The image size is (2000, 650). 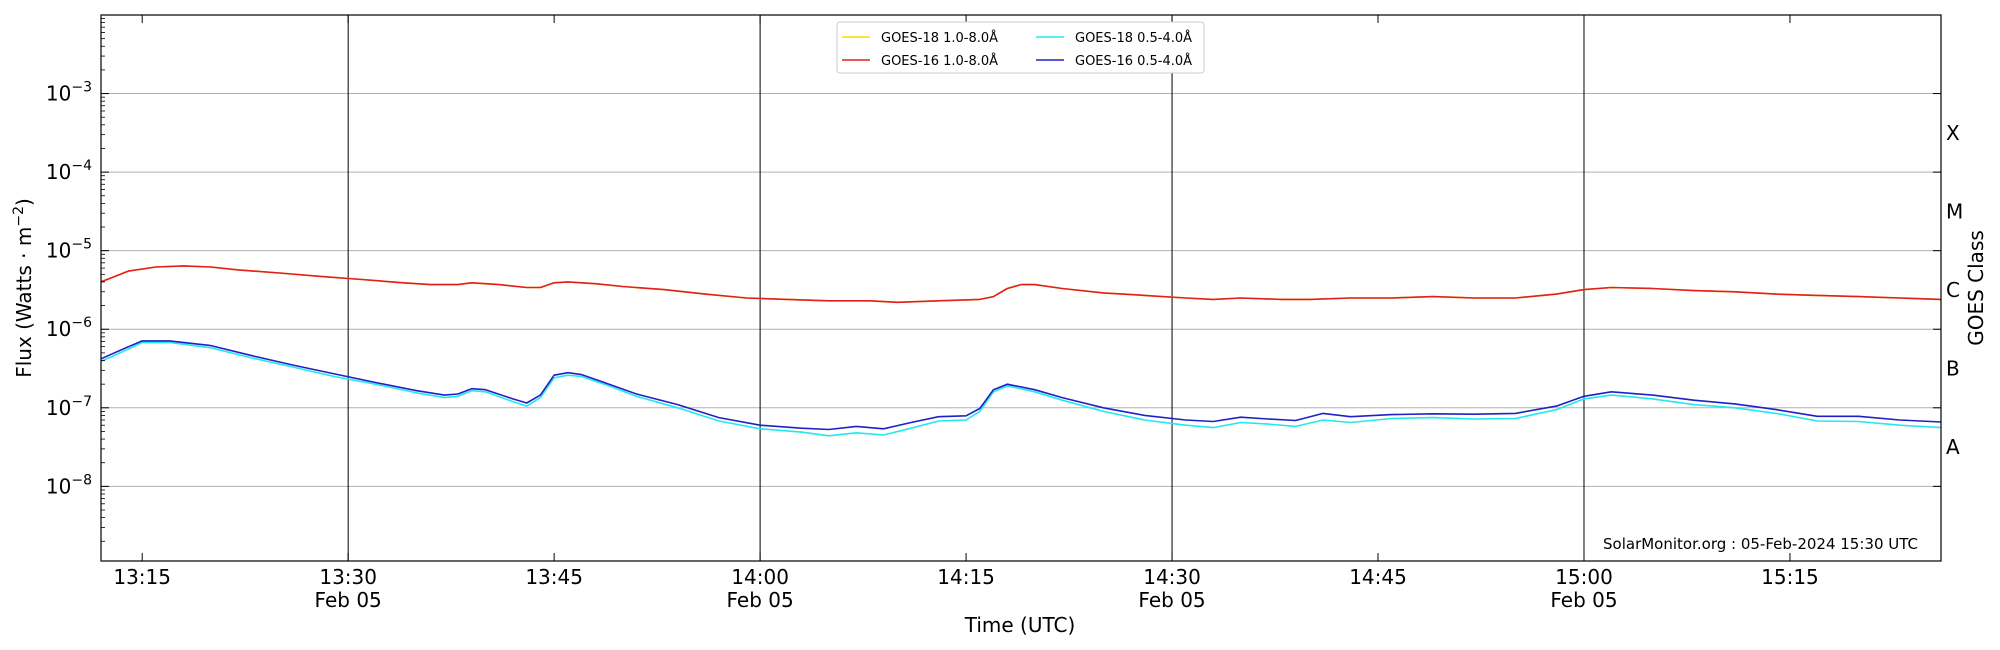 I want to click on legend-entry-goes16-short: GOES-16 0.5-4.0Å, so click(x=1114, y=61).